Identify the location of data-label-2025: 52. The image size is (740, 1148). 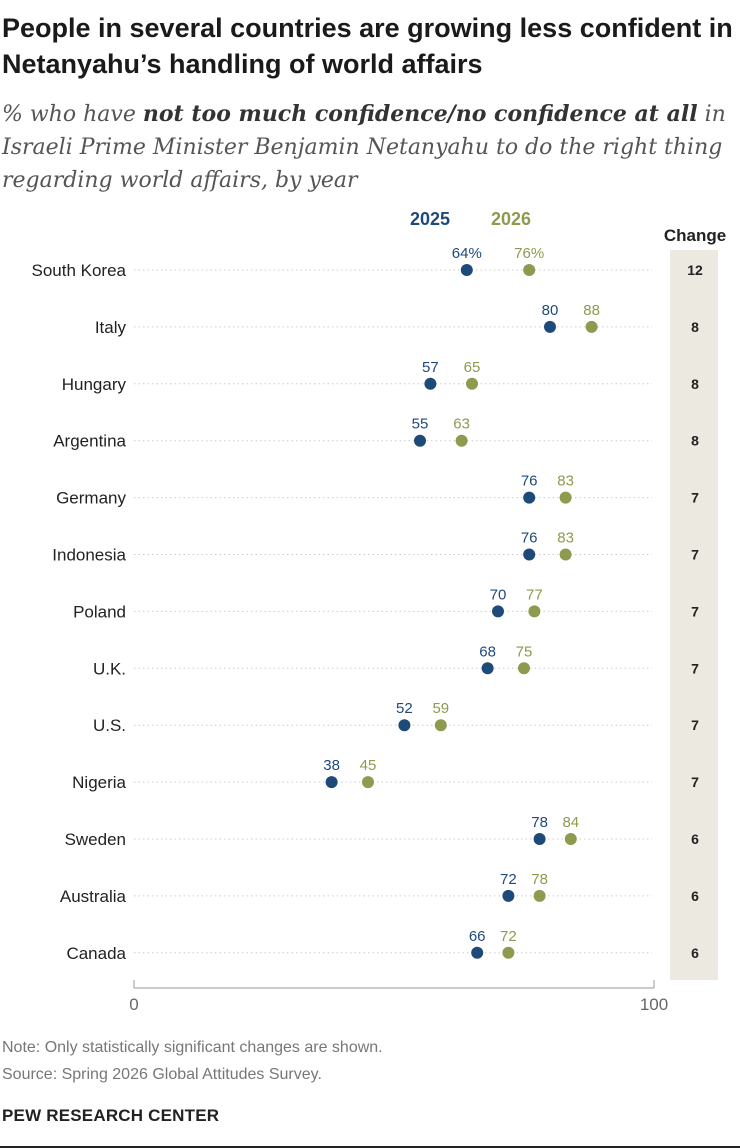
(404, 708).